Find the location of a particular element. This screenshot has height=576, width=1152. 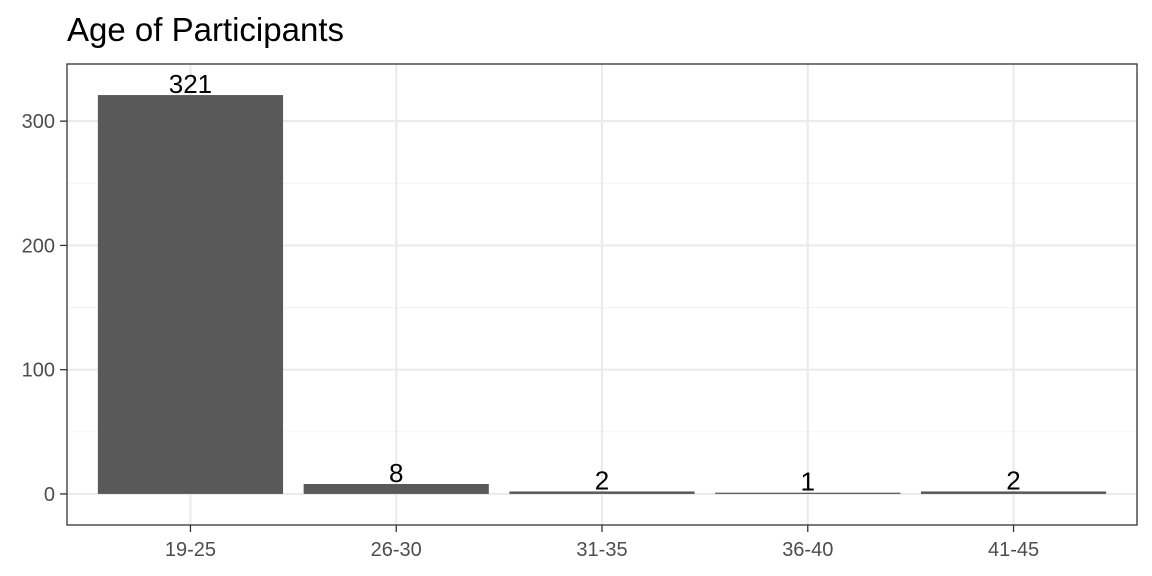

x-tick-label: 41-45 is located at coordinates (1013, 550).